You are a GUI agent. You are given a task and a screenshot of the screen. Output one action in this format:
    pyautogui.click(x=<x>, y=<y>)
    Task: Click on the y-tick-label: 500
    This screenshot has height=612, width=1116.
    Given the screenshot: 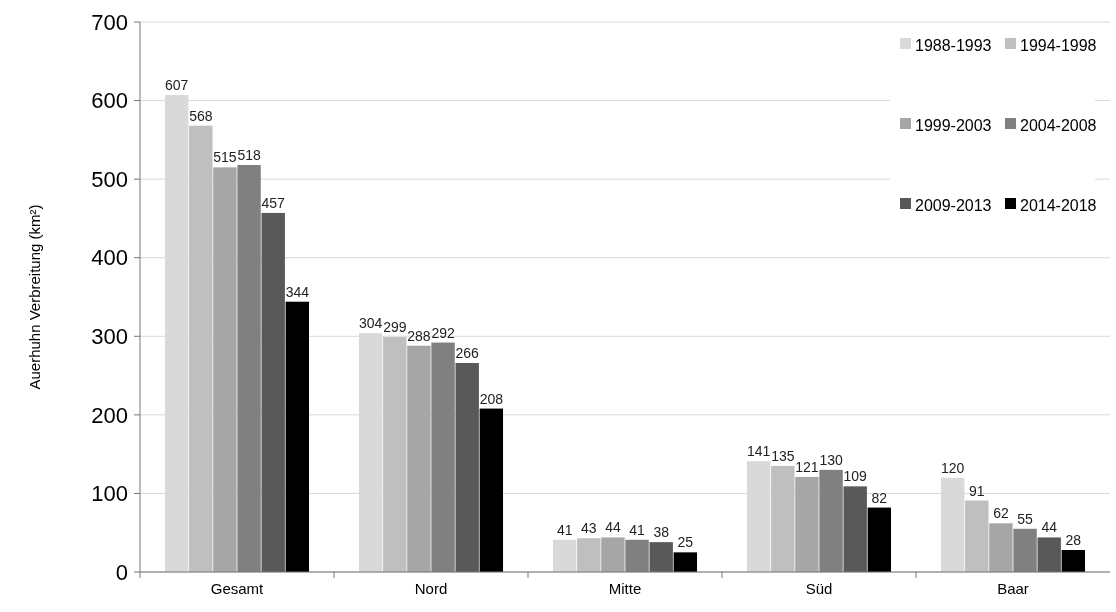 What is the action you would take?
    pyautogui.click(x=109, y=179)
    